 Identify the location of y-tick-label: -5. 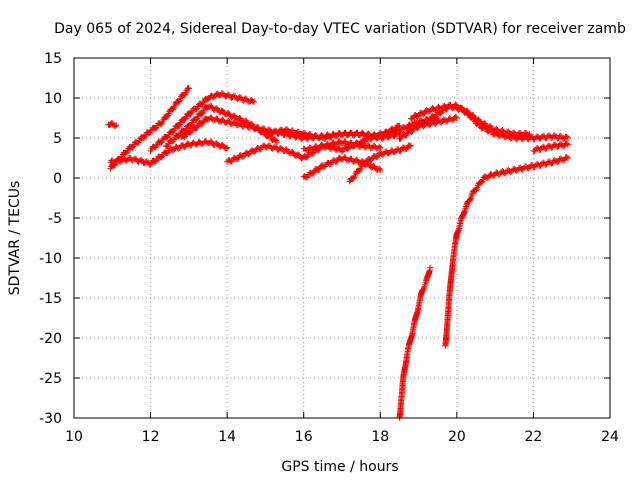
(55, 219).